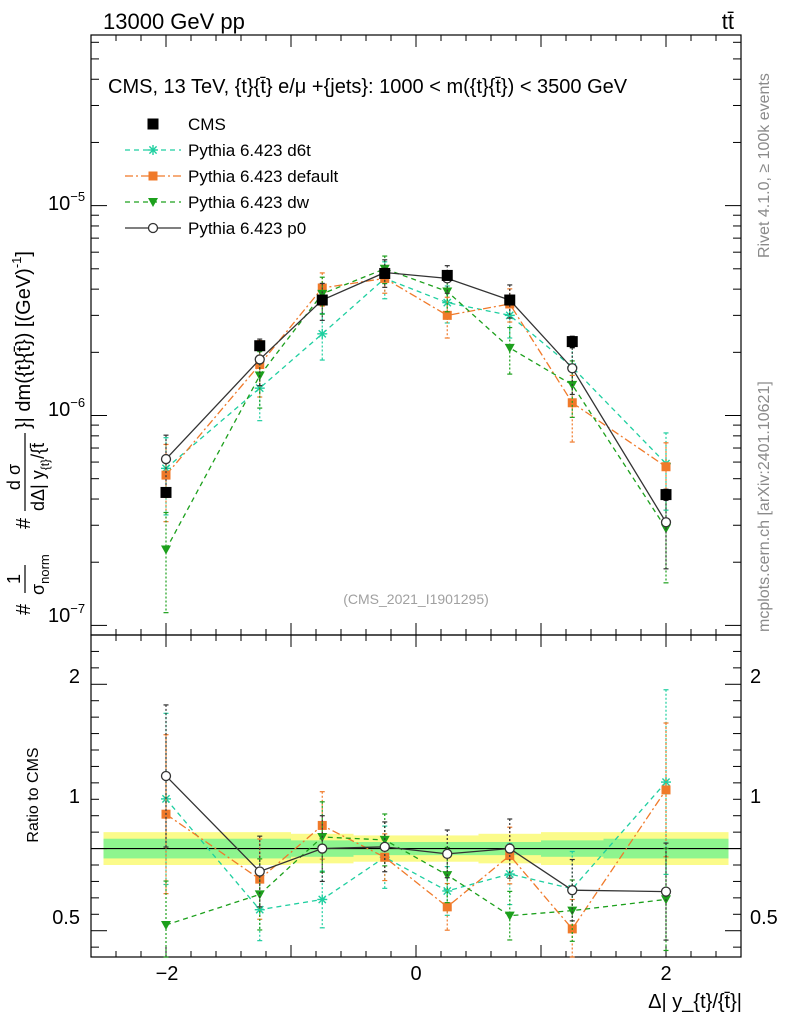 This screenshot has width=786, height=1024. I want to click on svg-text: σnorm, so click(40, 574).